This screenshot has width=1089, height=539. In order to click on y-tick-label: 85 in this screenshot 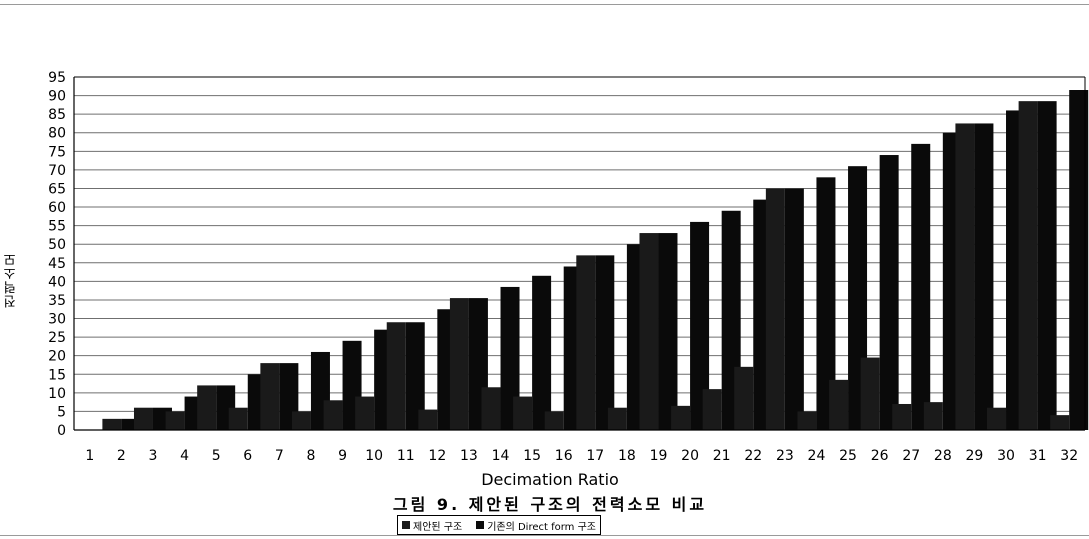, I will do `click(57, 115)`.